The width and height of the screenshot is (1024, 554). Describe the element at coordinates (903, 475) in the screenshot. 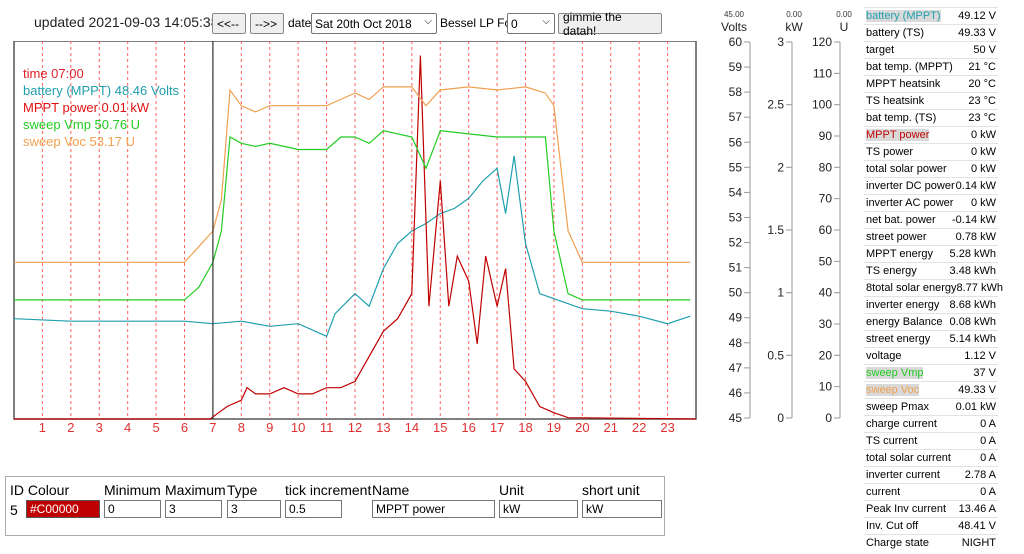

I see `reading-name: inverter current` at that location.